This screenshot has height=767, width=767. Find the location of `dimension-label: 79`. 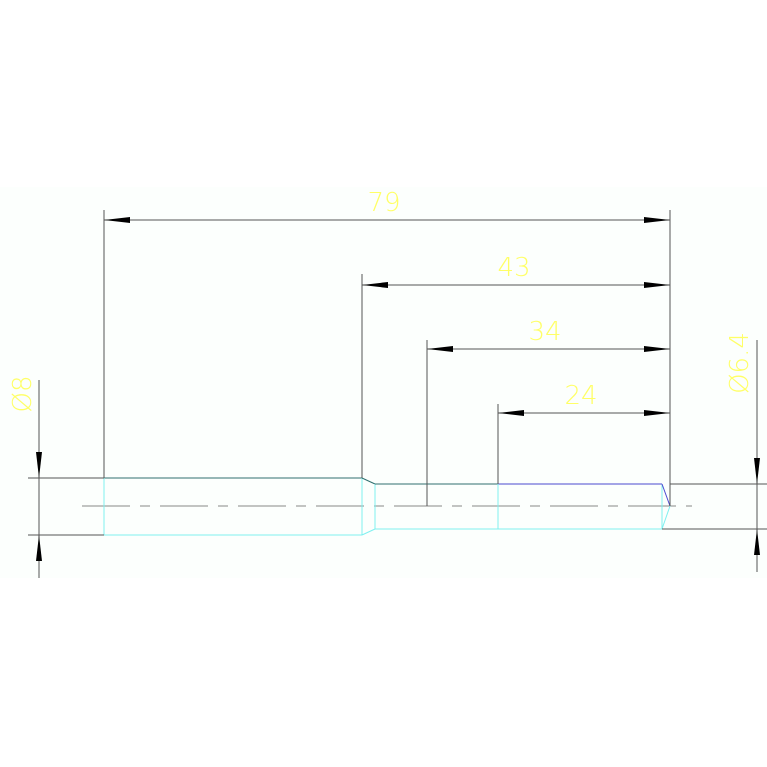

dimension-label: 79 is located at coordinates (383, 203).